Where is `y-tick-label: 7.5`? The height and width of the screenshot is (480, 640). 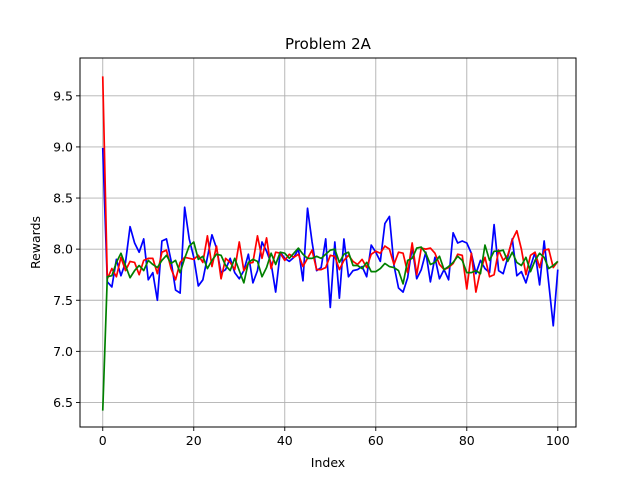
y-tick-label: 7.5 is located at coordinates (63, 300).